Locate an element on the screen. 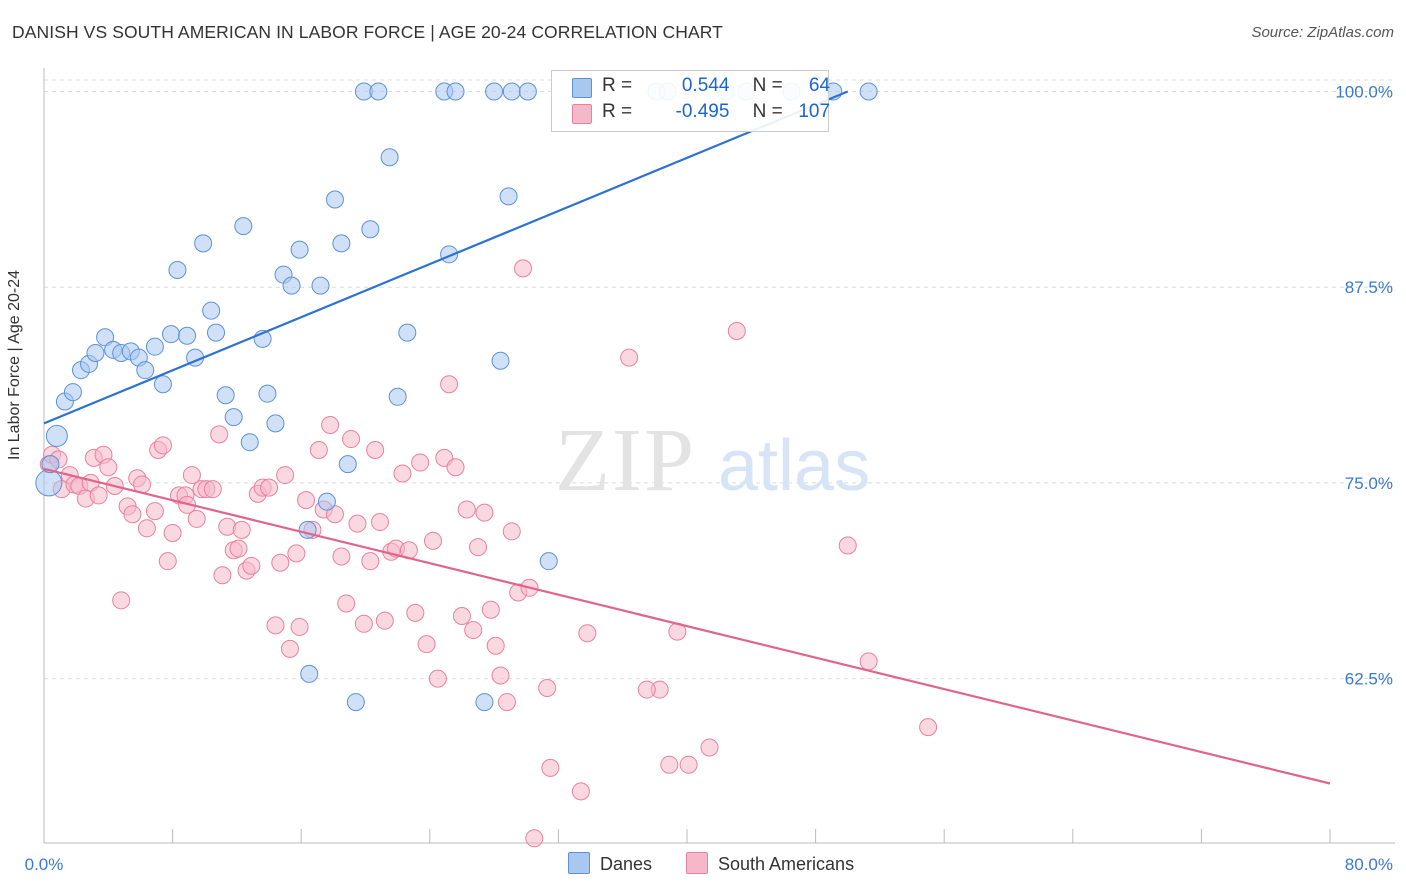 This screenshot has height=892, width=1406. danes-swatch is located at coordinates (582, 88).